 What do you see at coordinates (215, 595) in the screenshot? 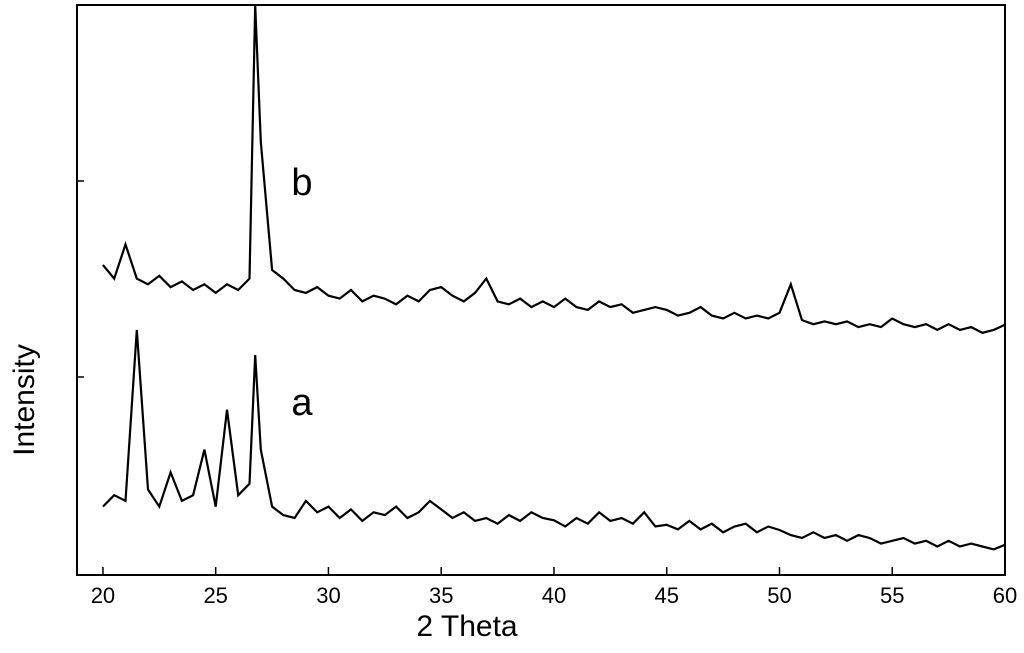
I see `x-tick-label: 25` at bounding box center [215, 595].